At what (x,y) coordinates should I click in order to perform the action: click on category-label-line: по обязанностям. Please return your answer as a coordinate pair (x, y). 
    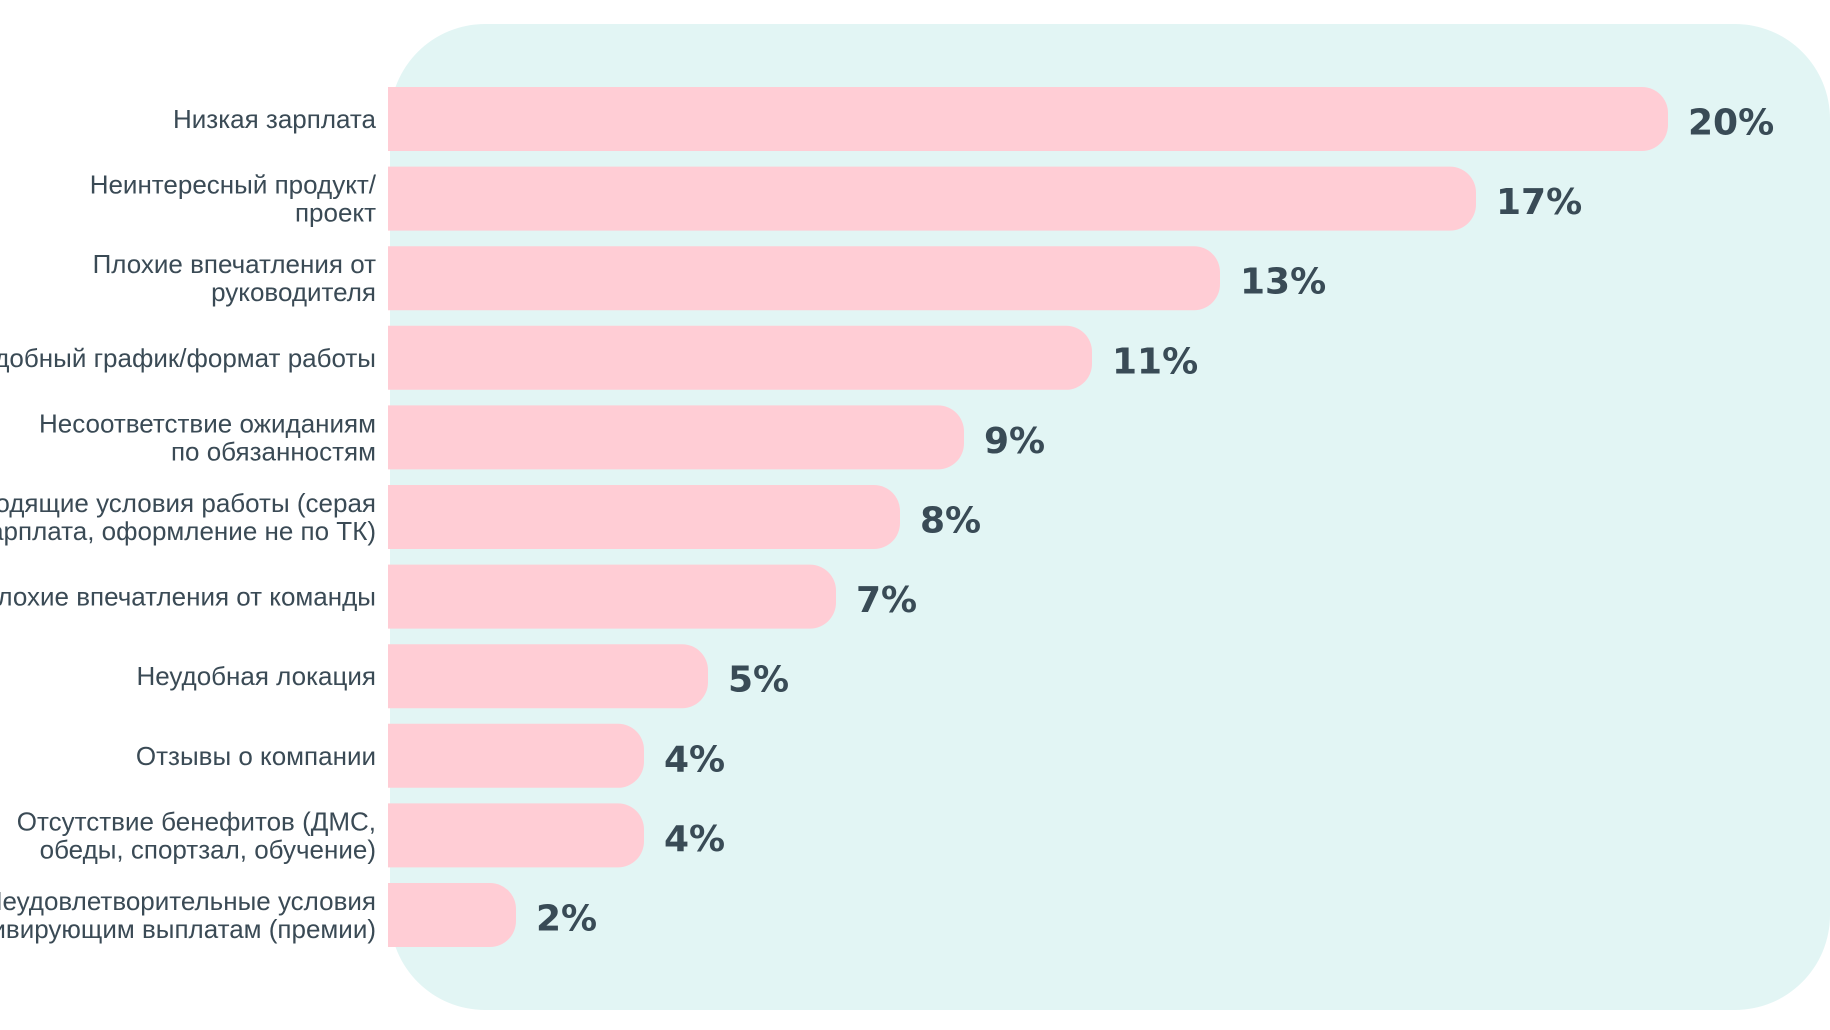
    Looking at the image, I should click on (273, 451).